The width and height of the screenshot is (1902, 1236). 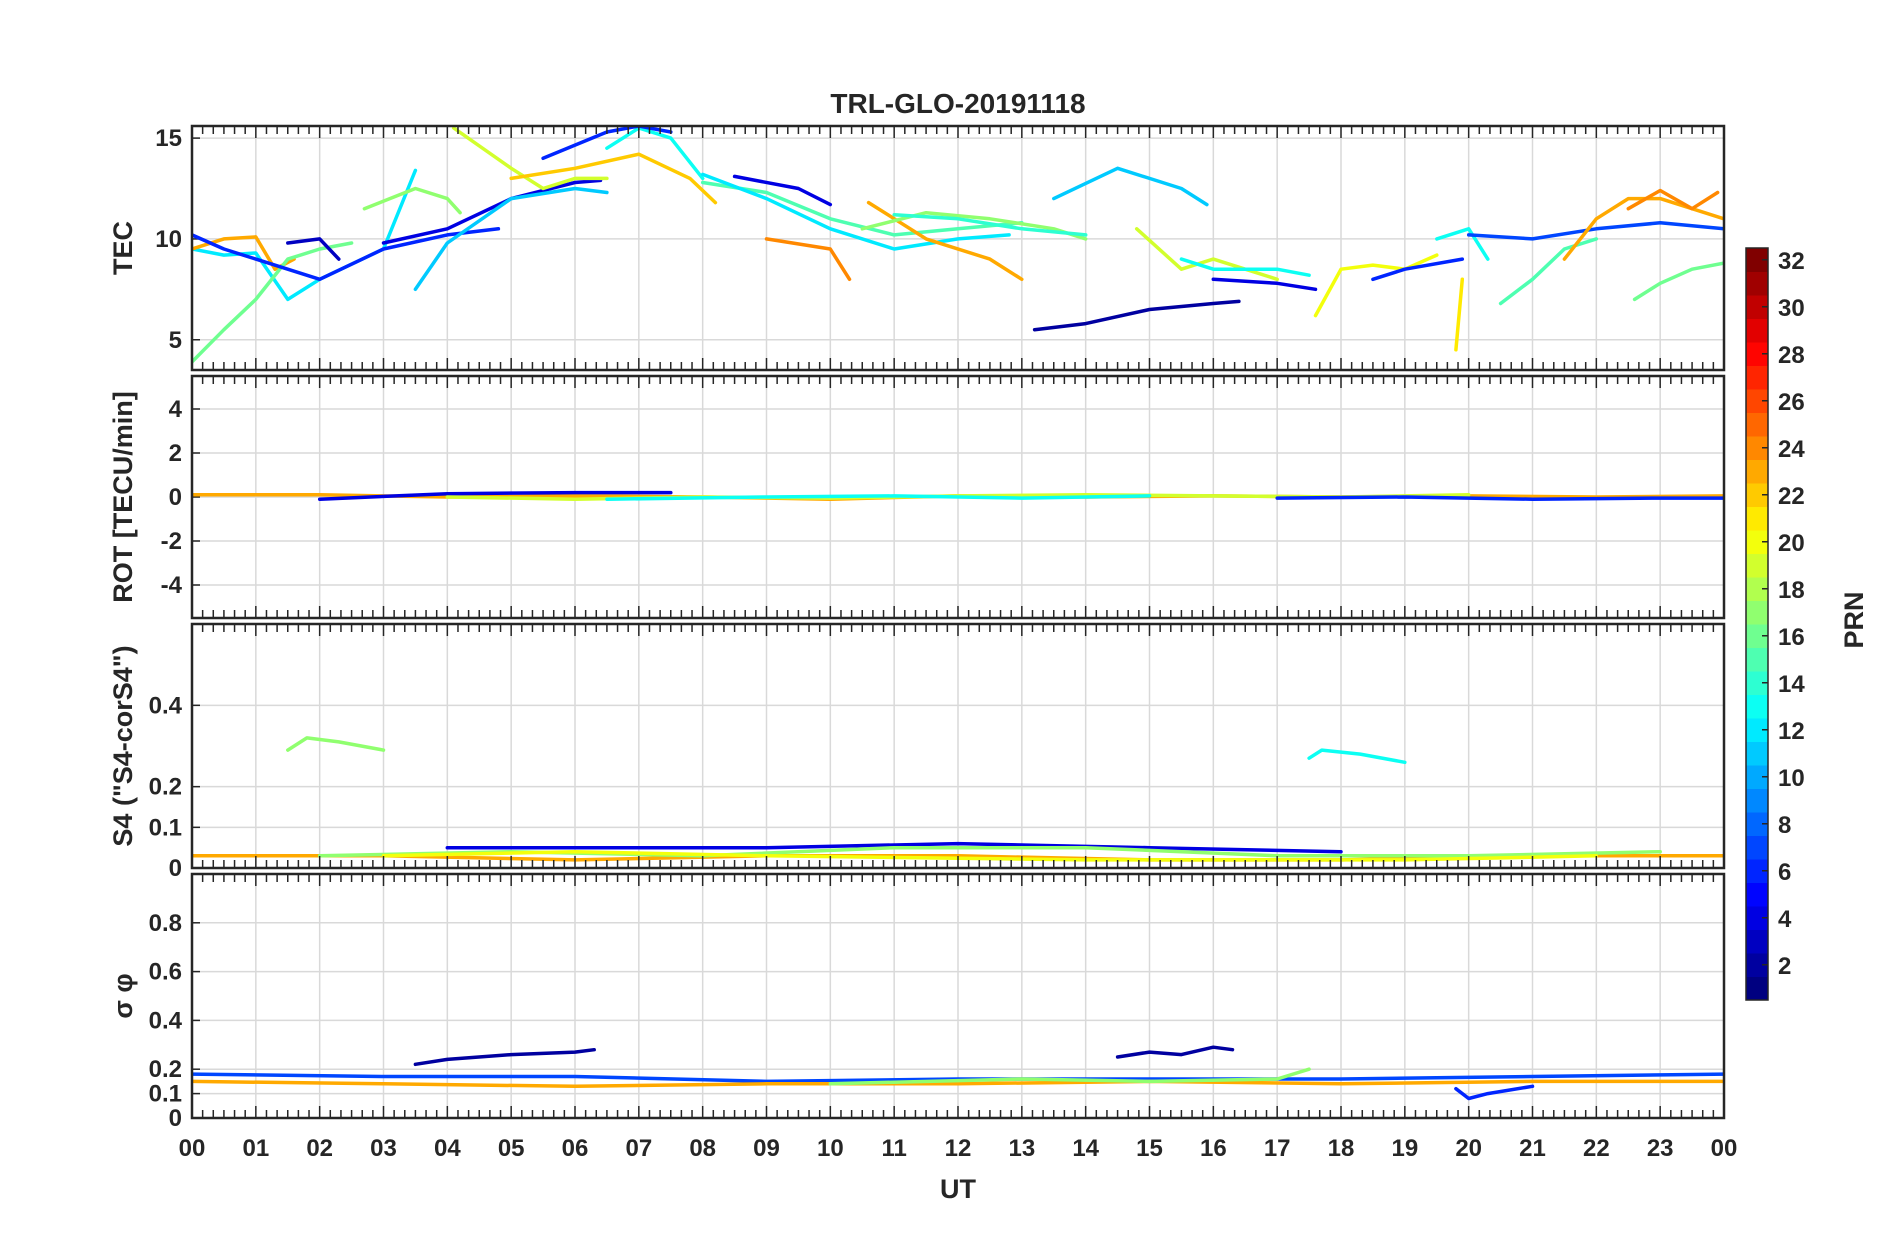 What do you see at coordinates (511, 1148) in the screenshot?
I see `x-tick-label: 05` at bounding box center [511, 1148].